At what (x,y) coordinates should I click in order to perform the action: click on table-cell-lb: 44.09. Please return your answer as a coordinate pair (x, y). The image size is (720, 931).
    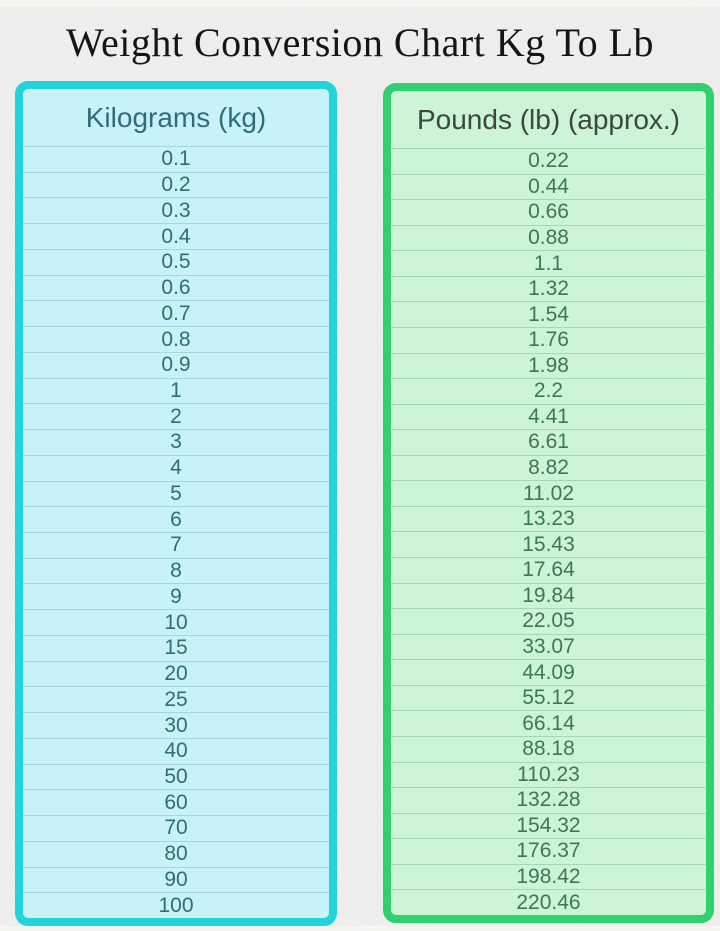
    Looking at the image, I should click on (548, 673).